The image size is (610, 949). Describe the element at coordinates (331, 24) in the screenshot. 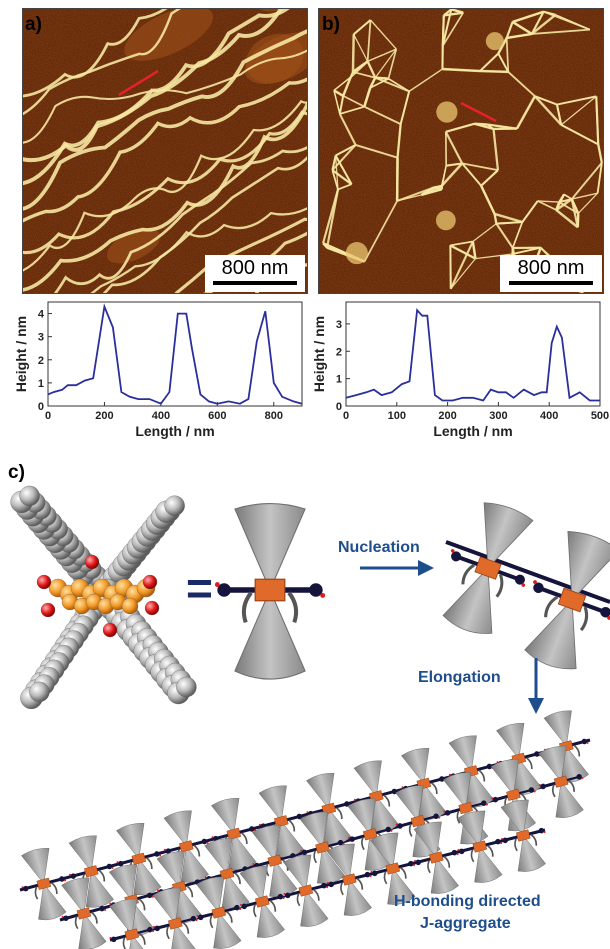

I see `panel-label-b: b)` at that location.